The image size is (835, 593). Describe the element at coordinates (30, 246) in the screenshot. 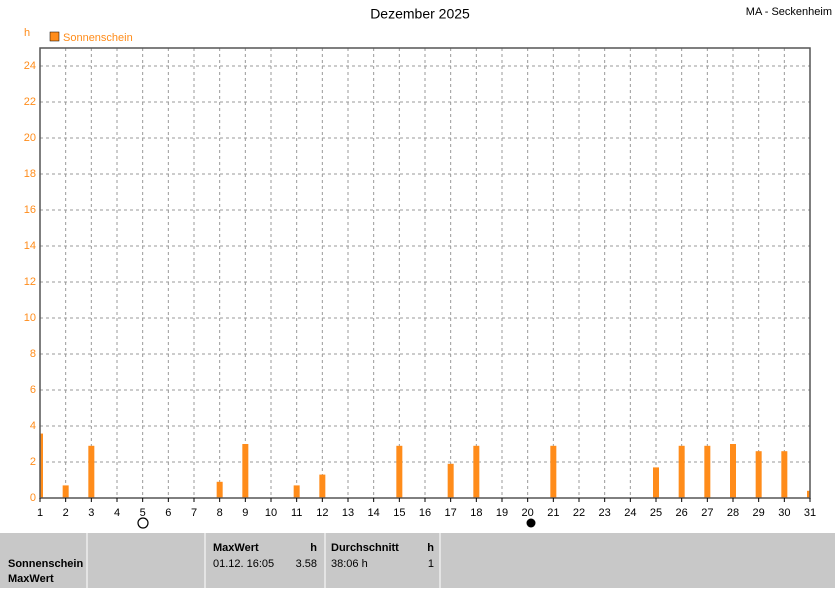

I see `y-tick-label: 14` at that location.